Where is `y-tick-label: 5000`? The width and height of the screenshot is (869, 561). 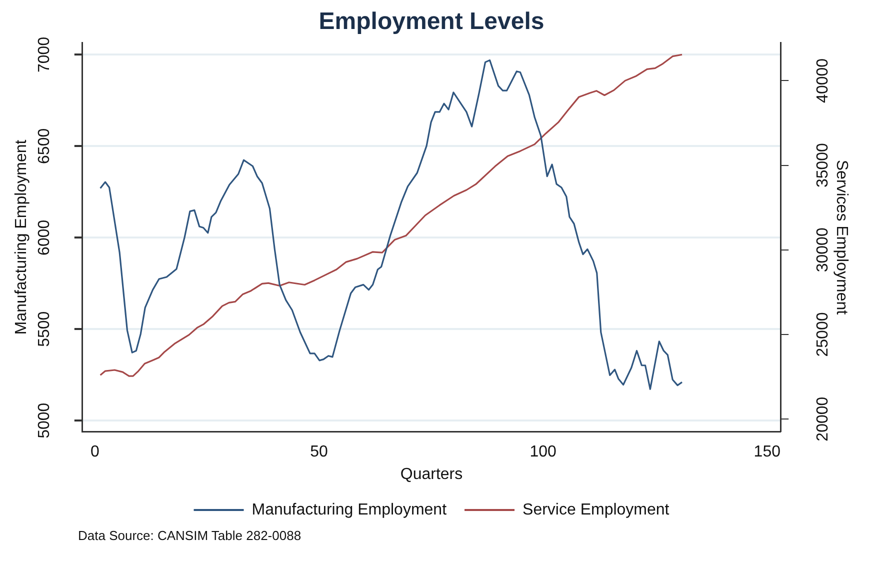 y-tick-label: 5000 is located at coordinates (45, 420).